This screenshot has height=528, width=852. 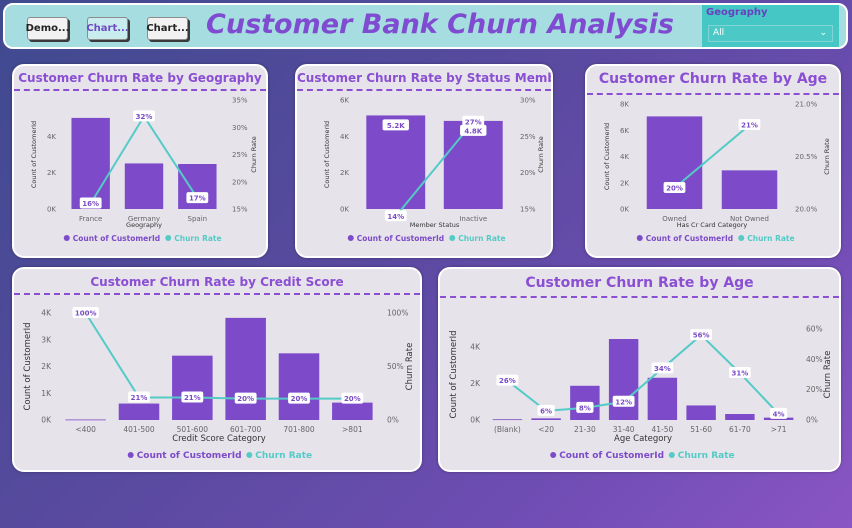 What do you see at coordinates (507, 380) in the screenshot?
I see `churn-rate-label: 26%` at bounding box center [507, 380].